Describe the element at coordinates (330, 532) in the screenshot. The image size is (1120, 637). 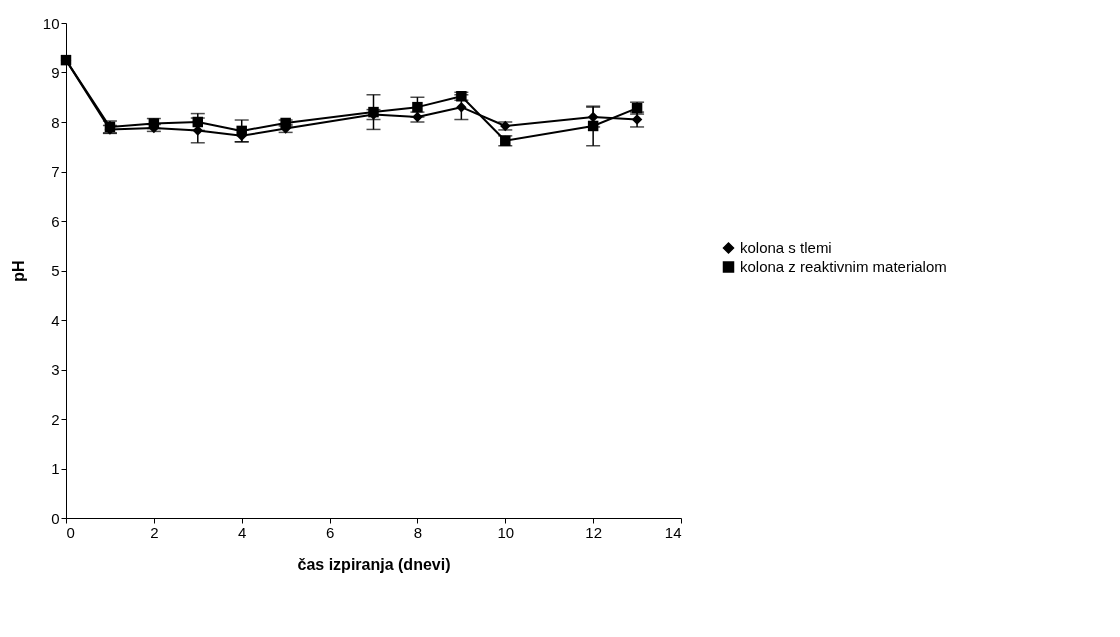
I see `x-tick-label: 6` at that location.